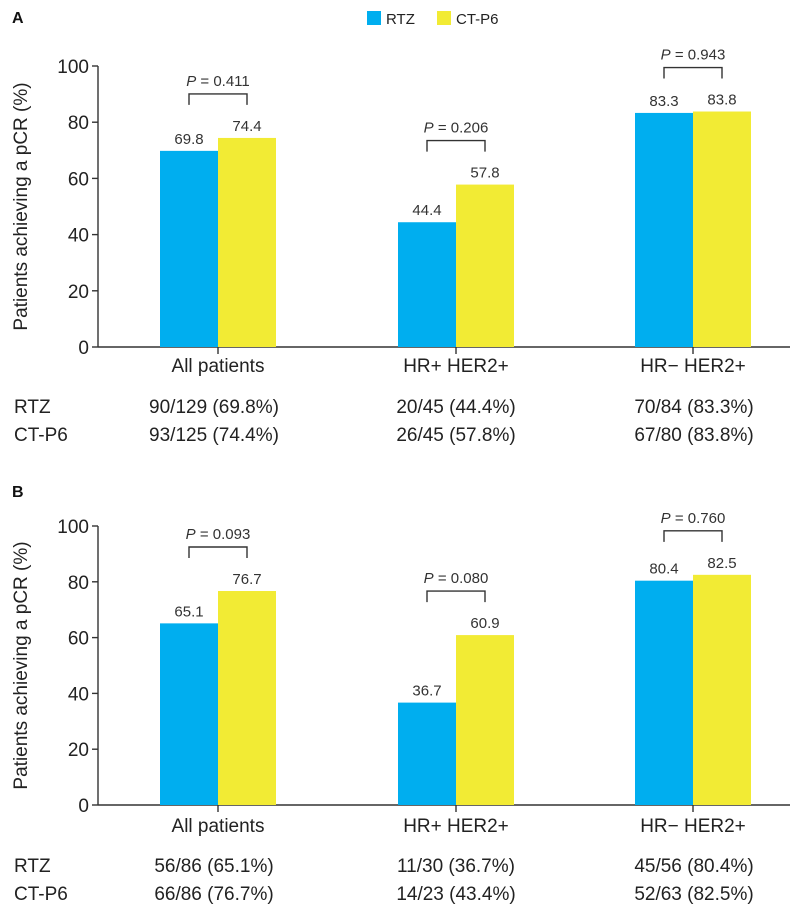 The image size is (794, 904). What do you see at coordinates (400, 19) in the screenshot?
I see `legend-label-0: RTZ` at bounding box center [400, 19].